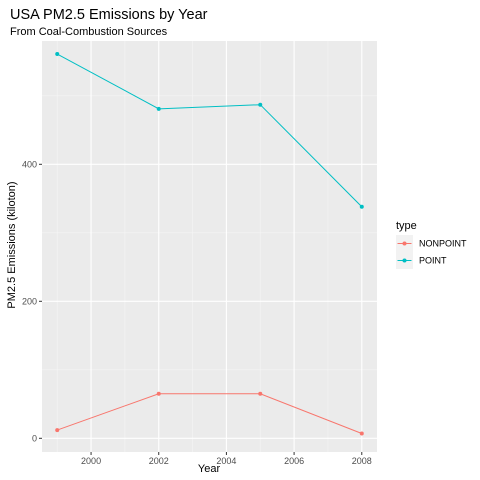  I want to click on legend-item-nonpoint: NONPOINT, so click(431, 243).